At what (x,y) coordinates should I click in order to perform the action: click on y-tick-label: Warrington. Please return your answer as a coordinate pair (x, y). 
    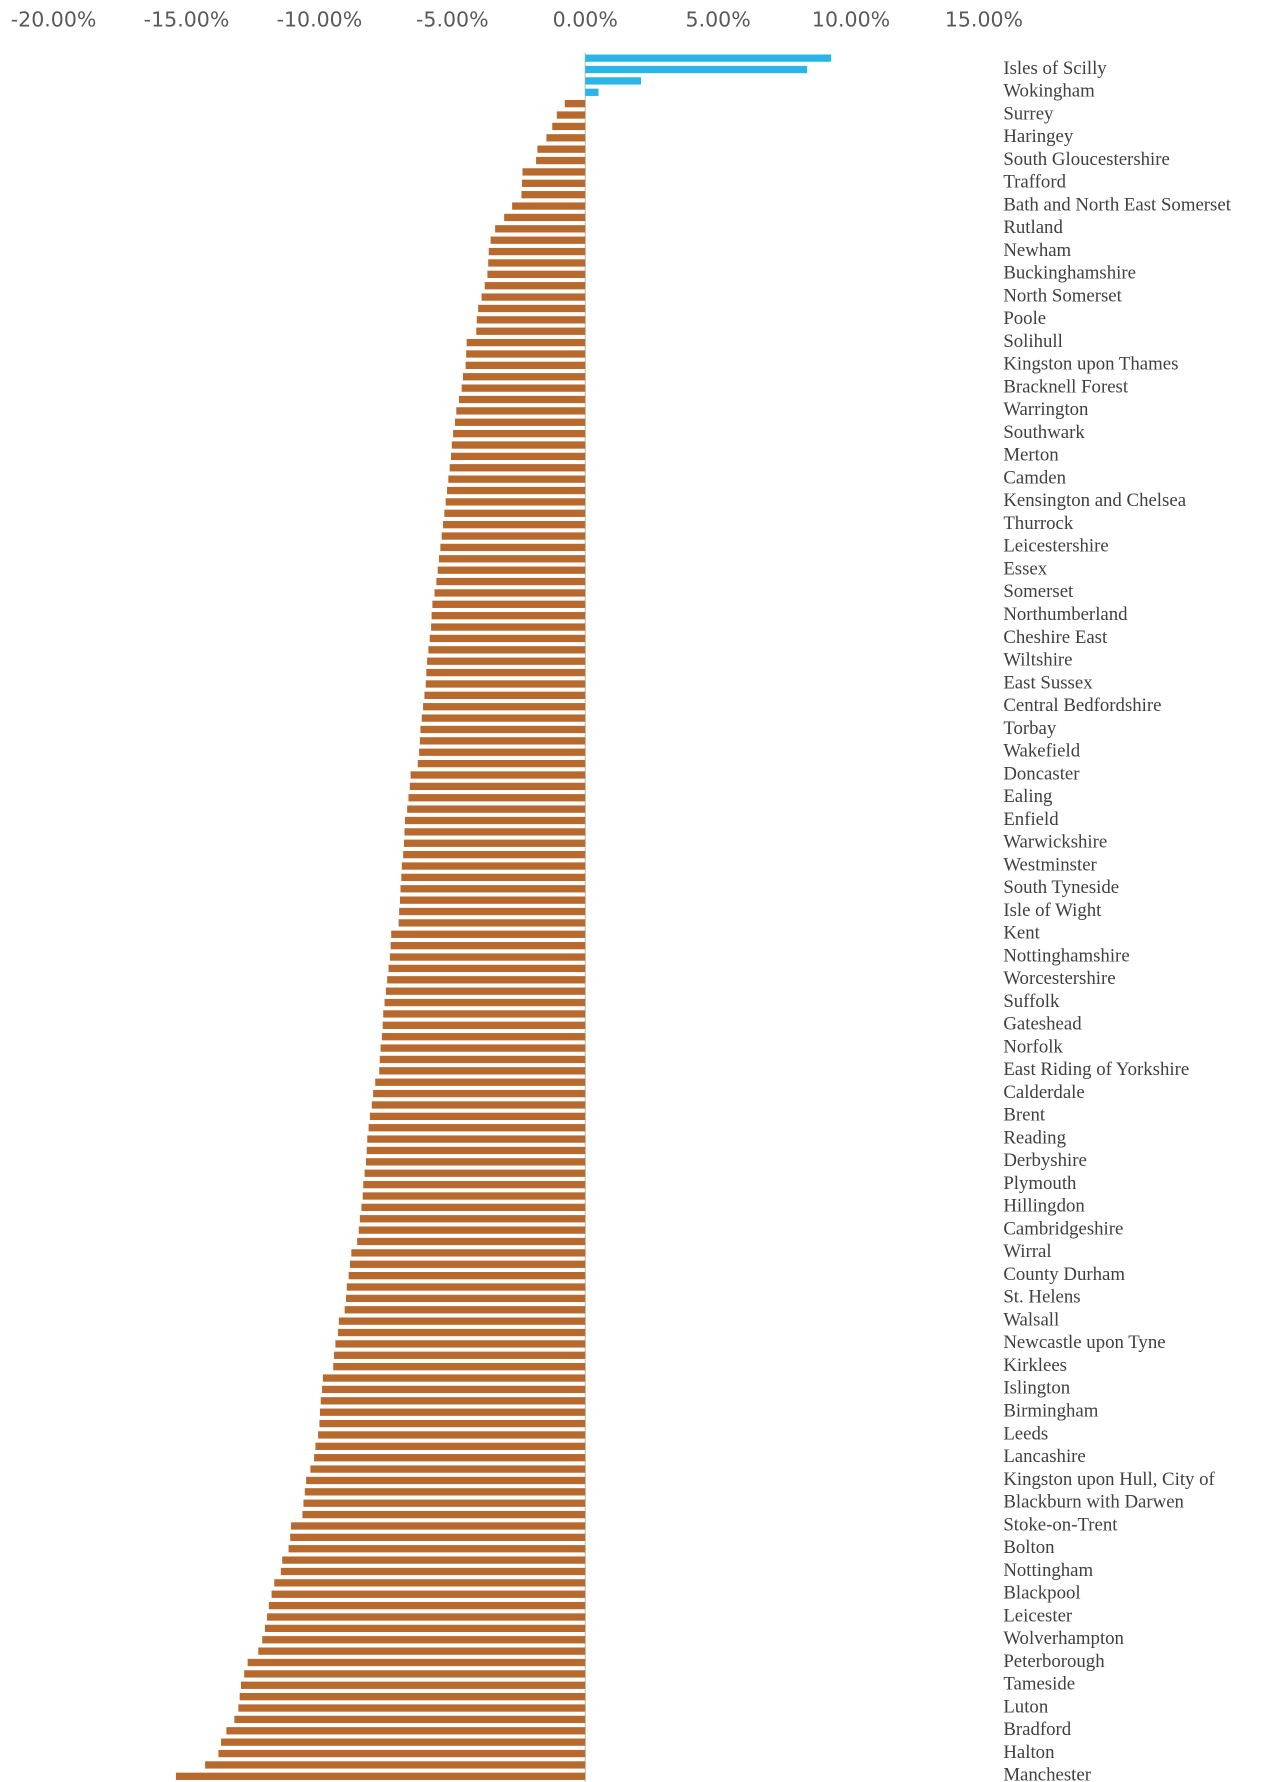
    Looking at the image, I should click on (1046, 409).